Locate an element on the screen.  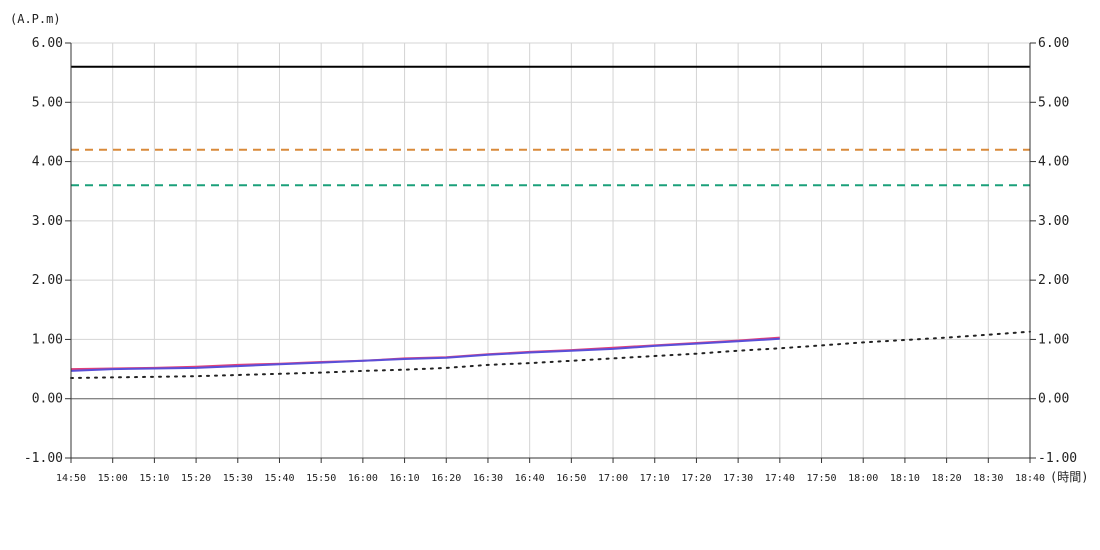
y-tick-label-right: 2.00 is located at coordinates (1053, 280).